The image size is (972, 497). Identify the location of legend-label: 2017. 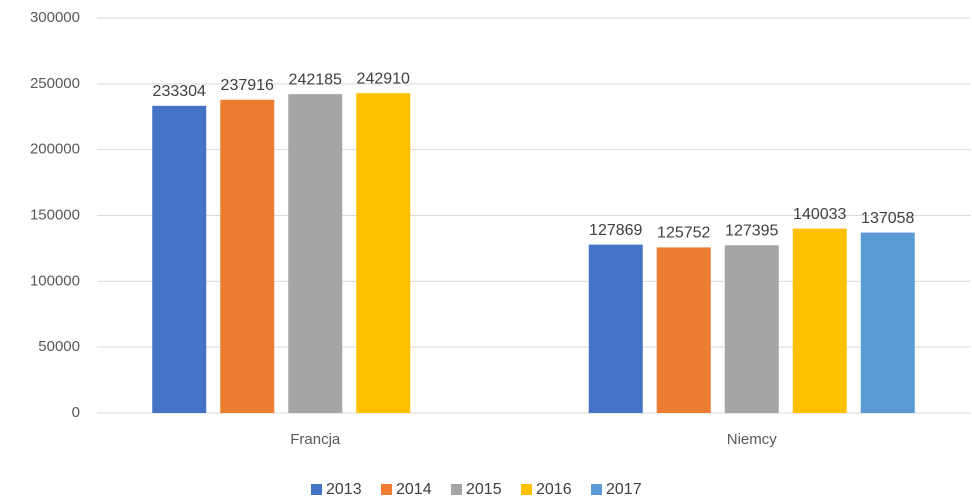
(624, 489).